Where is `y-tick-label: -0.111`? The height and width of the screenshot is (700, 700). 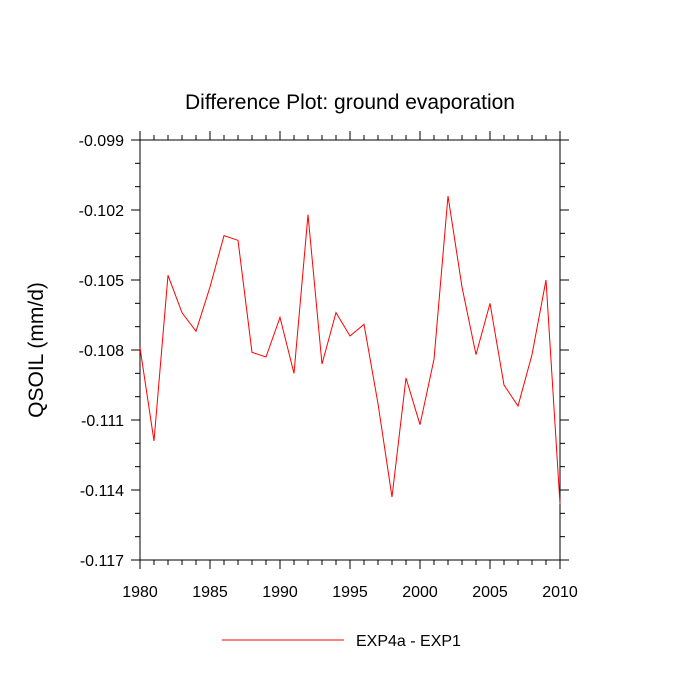 y-tick-label: -0.111 is located at coordinates (102, 421).